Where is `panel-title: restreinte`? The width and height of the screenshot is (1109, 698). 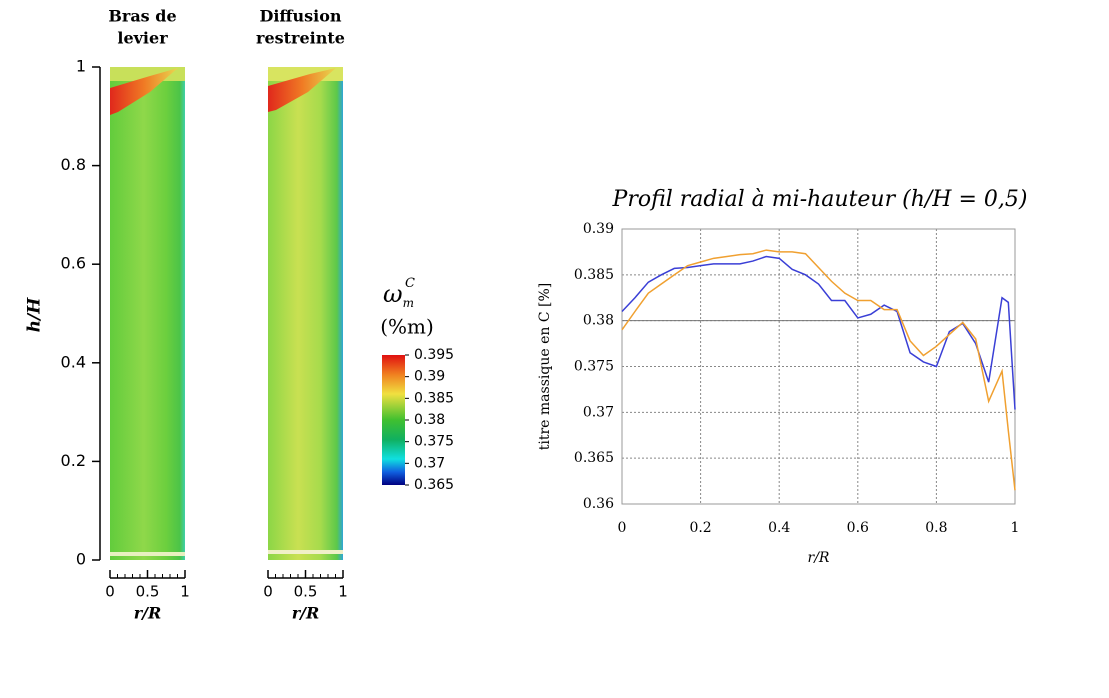 panel-title: restreinte is located at coordinates (300, 38).